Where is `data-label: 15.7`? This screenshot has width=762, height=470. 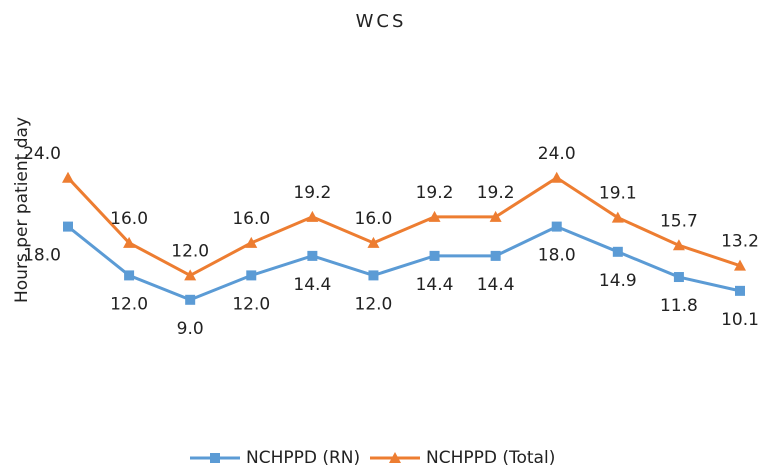
data-label: 15.7 is located at coordinates (679, 221).